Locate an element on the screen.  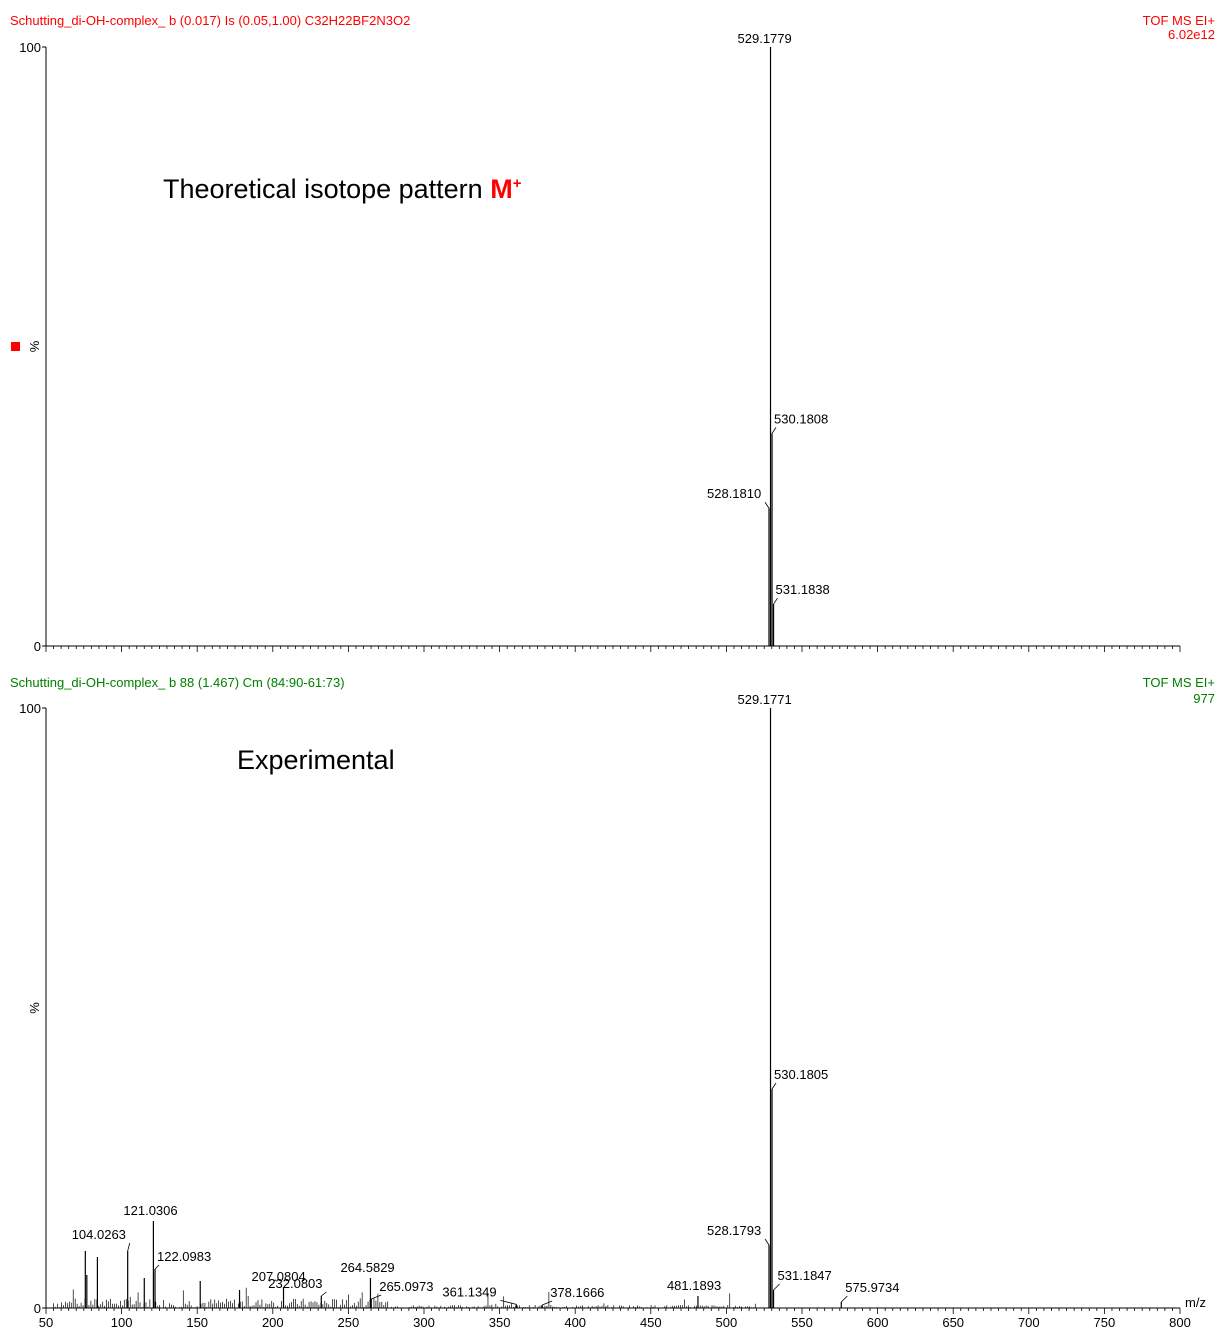
peak-label-1-20: 575.9734 is located at coordinates (872, 1287).